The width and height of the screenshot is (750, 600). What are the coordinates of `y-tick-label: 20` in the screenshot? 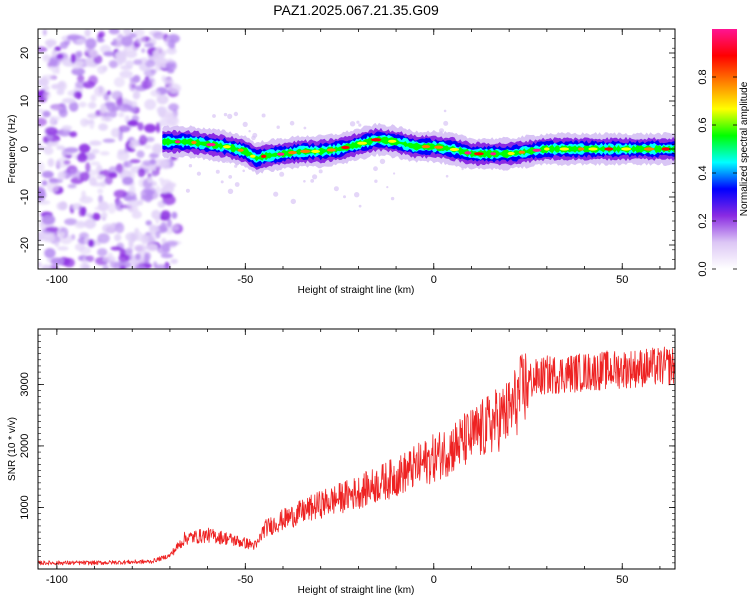 It's located at (25, 53).